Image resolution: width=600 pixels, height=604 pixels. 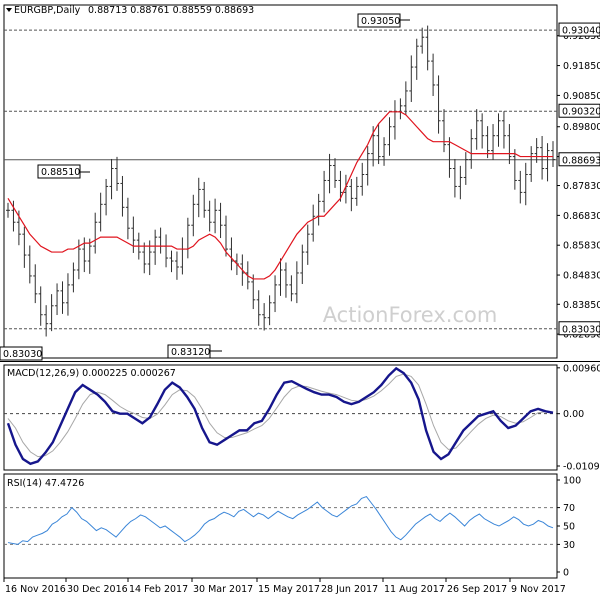 I want to click on price-y-tick-label: 0.89800, so click(x=581, y=127).